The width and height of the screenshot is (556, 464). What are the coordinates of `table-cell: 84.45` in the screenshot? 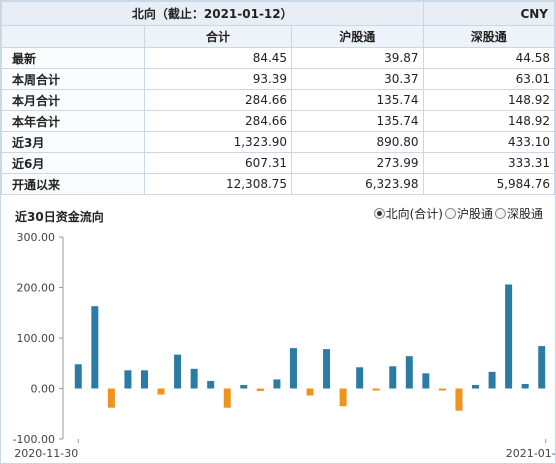 It's located at (218, 58).